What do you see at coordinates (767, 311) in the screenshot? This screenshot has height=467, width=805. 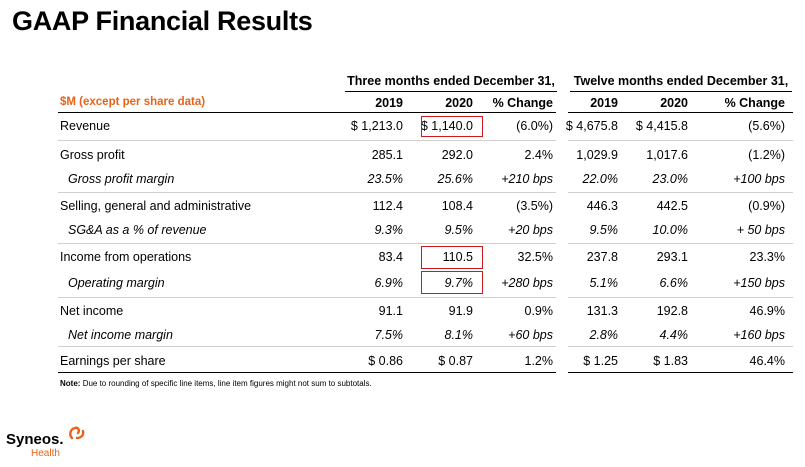 I see `table-cell: 46.9%` at bounding box center [767, 311].